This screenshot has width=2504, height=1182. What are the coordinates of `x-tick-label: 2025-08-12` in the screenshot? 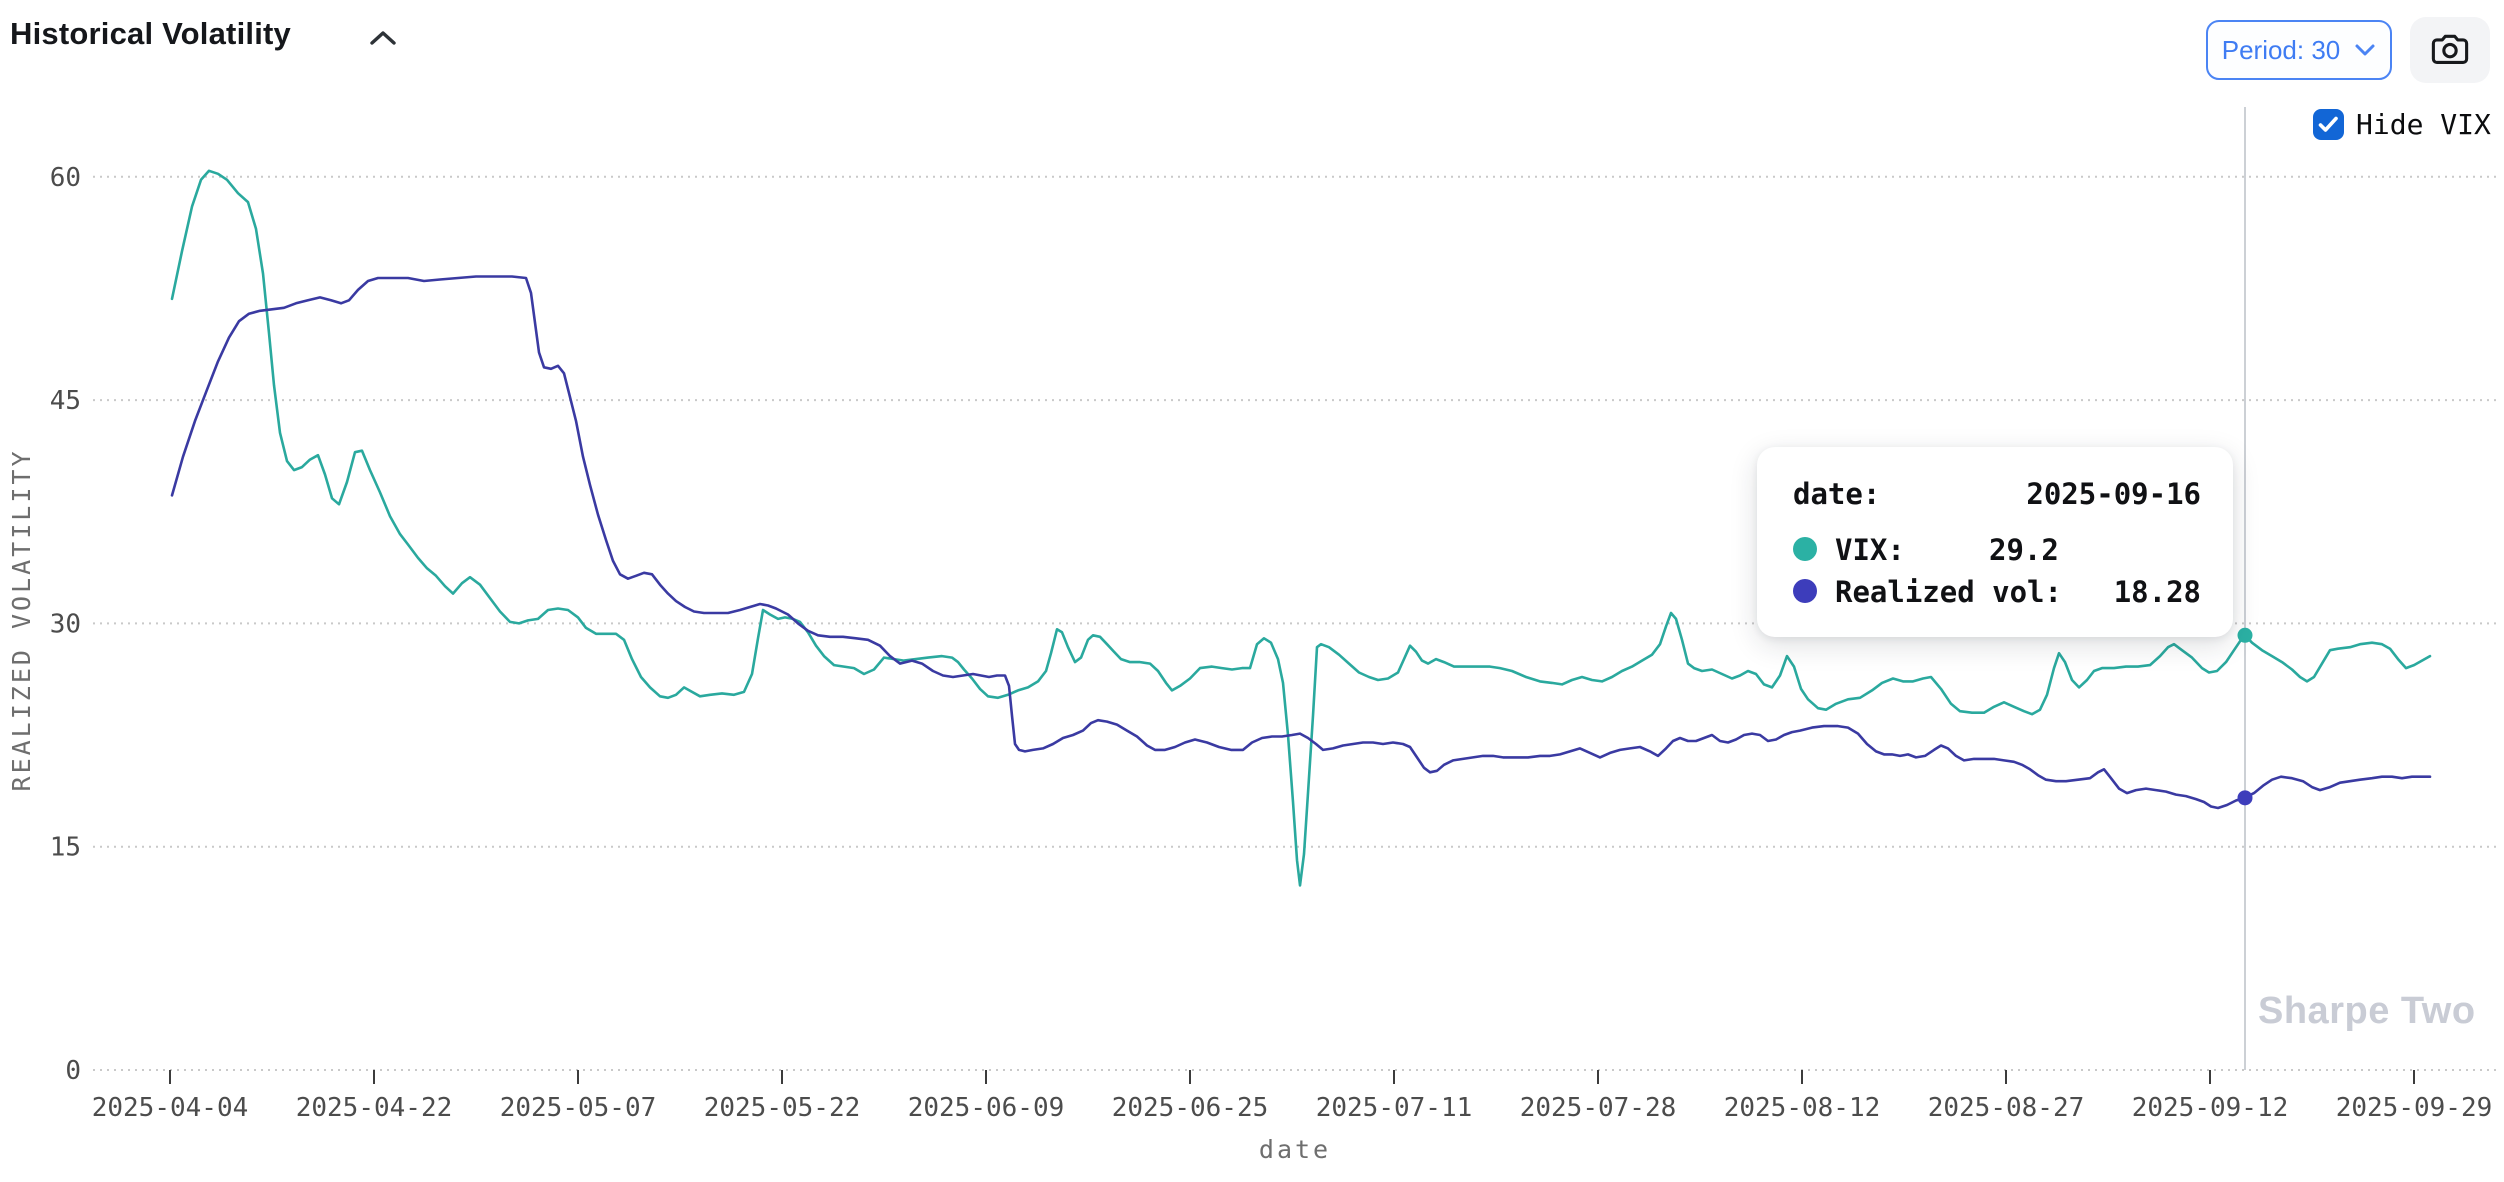 It's located at (1802, 1108).